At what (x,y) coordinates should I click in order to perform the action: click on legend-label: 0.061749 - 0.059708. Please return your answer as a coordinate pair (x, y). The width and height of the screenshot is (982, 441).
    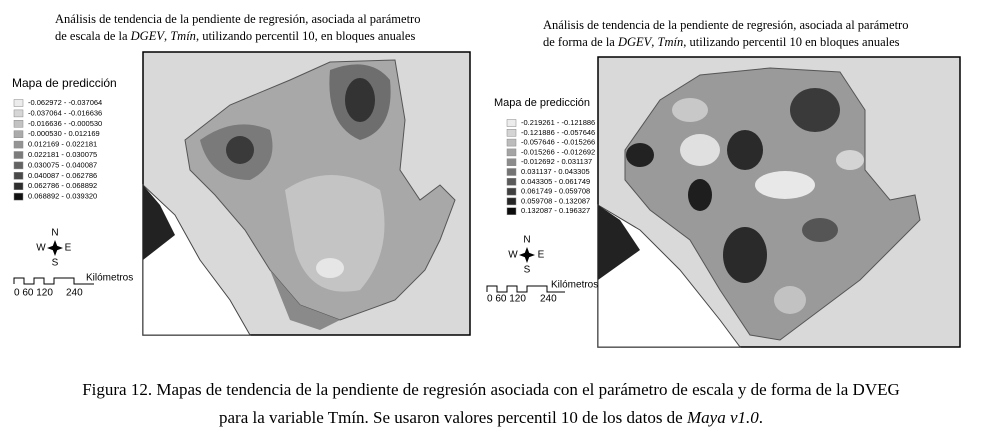
    Looking at the image, I should click on (555, 191).